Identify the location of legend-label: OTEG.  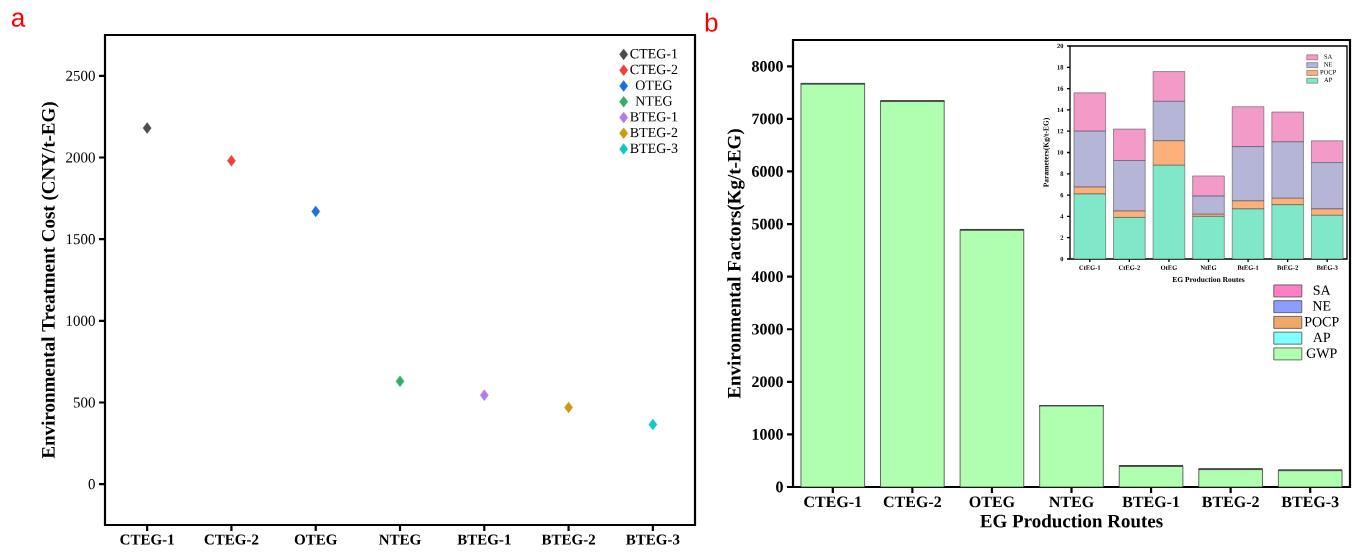
(654, 85).